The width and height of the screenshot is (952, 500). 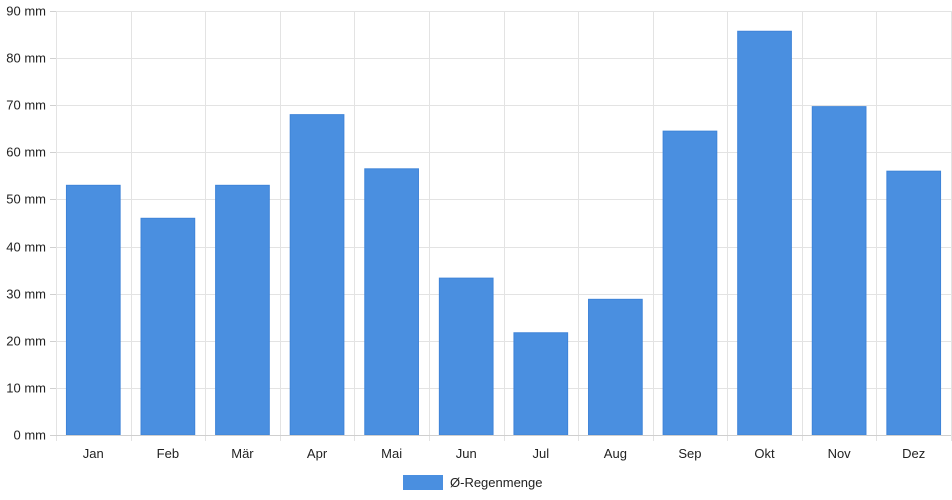 I want to click on bar-apr, so click(x=317, y=275).